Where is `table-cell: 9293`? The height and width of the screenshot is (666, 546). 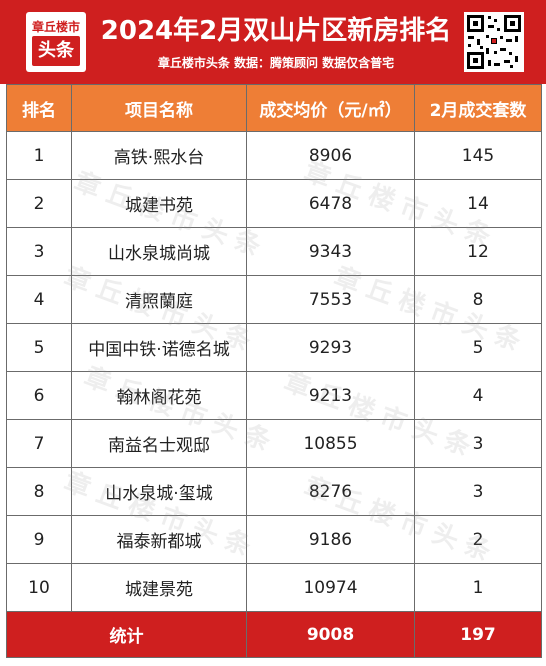 table-cell: 9293 is located at coordinates (330, 347).